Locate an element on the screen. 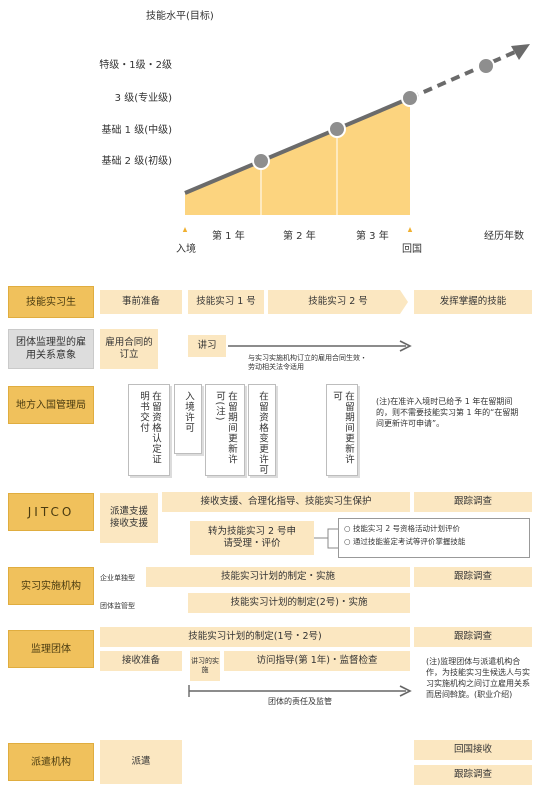  card-entry-permit: 入境许可 is located at coordinates (188, 419).